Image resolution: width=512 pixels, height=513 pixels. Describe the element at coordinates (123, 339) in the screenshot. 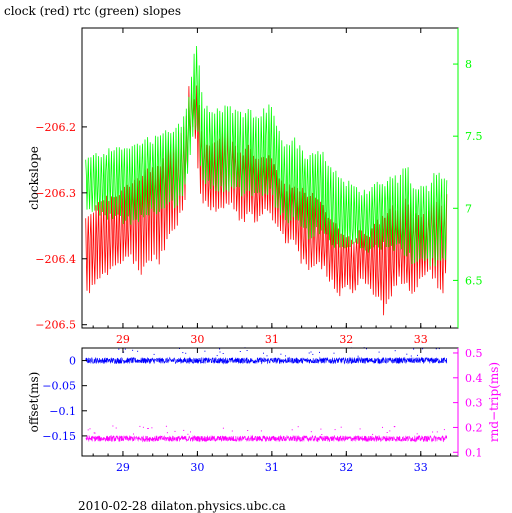

I see `x-tick-label-0-0: 29` at that location.